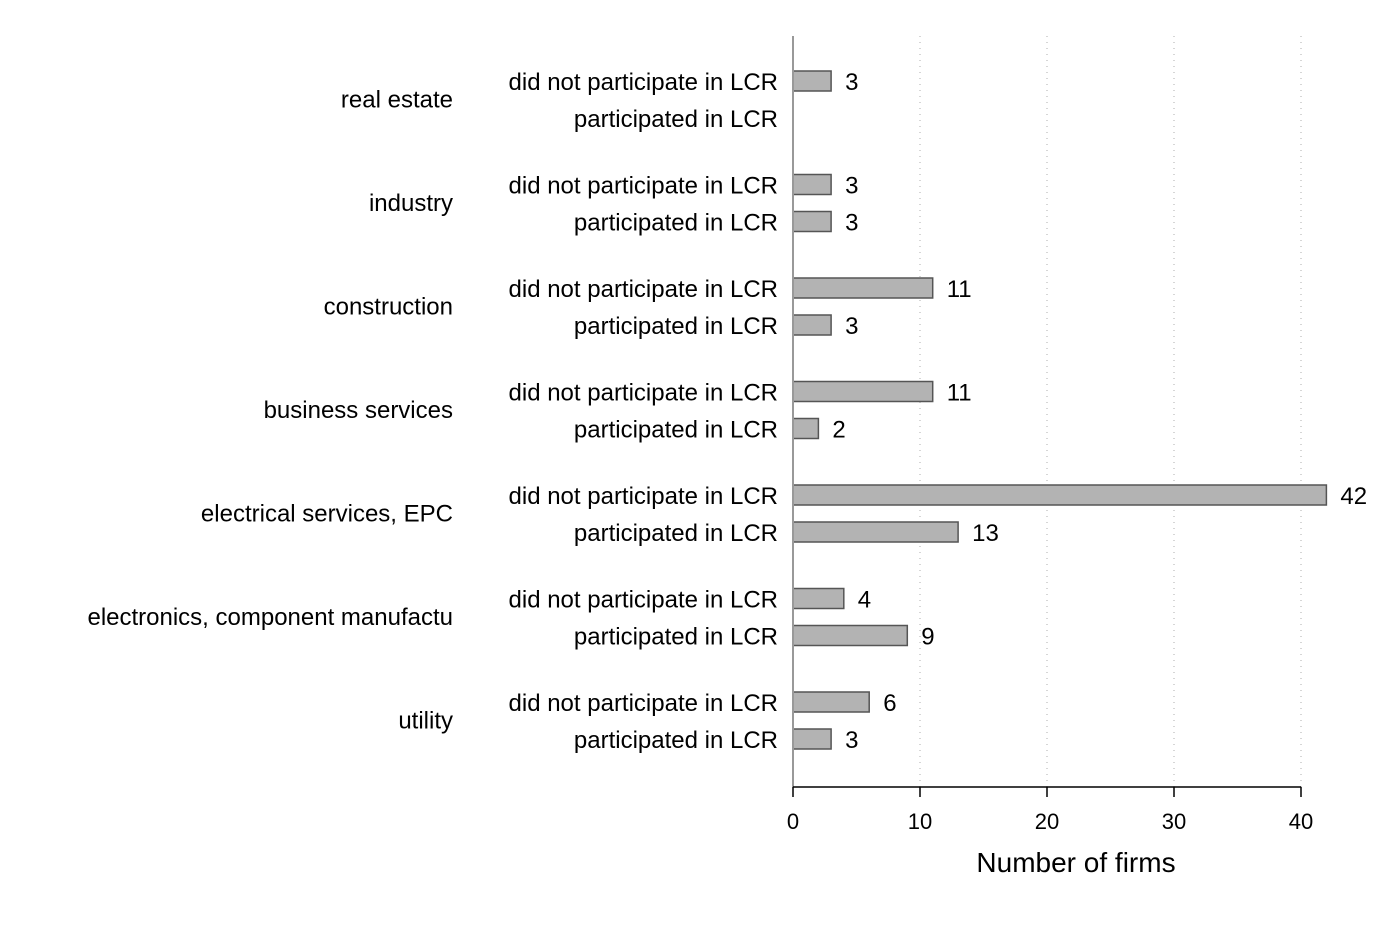 The height and width of the screenshot is (933, 1392). I want to click on x-tick-label: 10, so click(920, 821).